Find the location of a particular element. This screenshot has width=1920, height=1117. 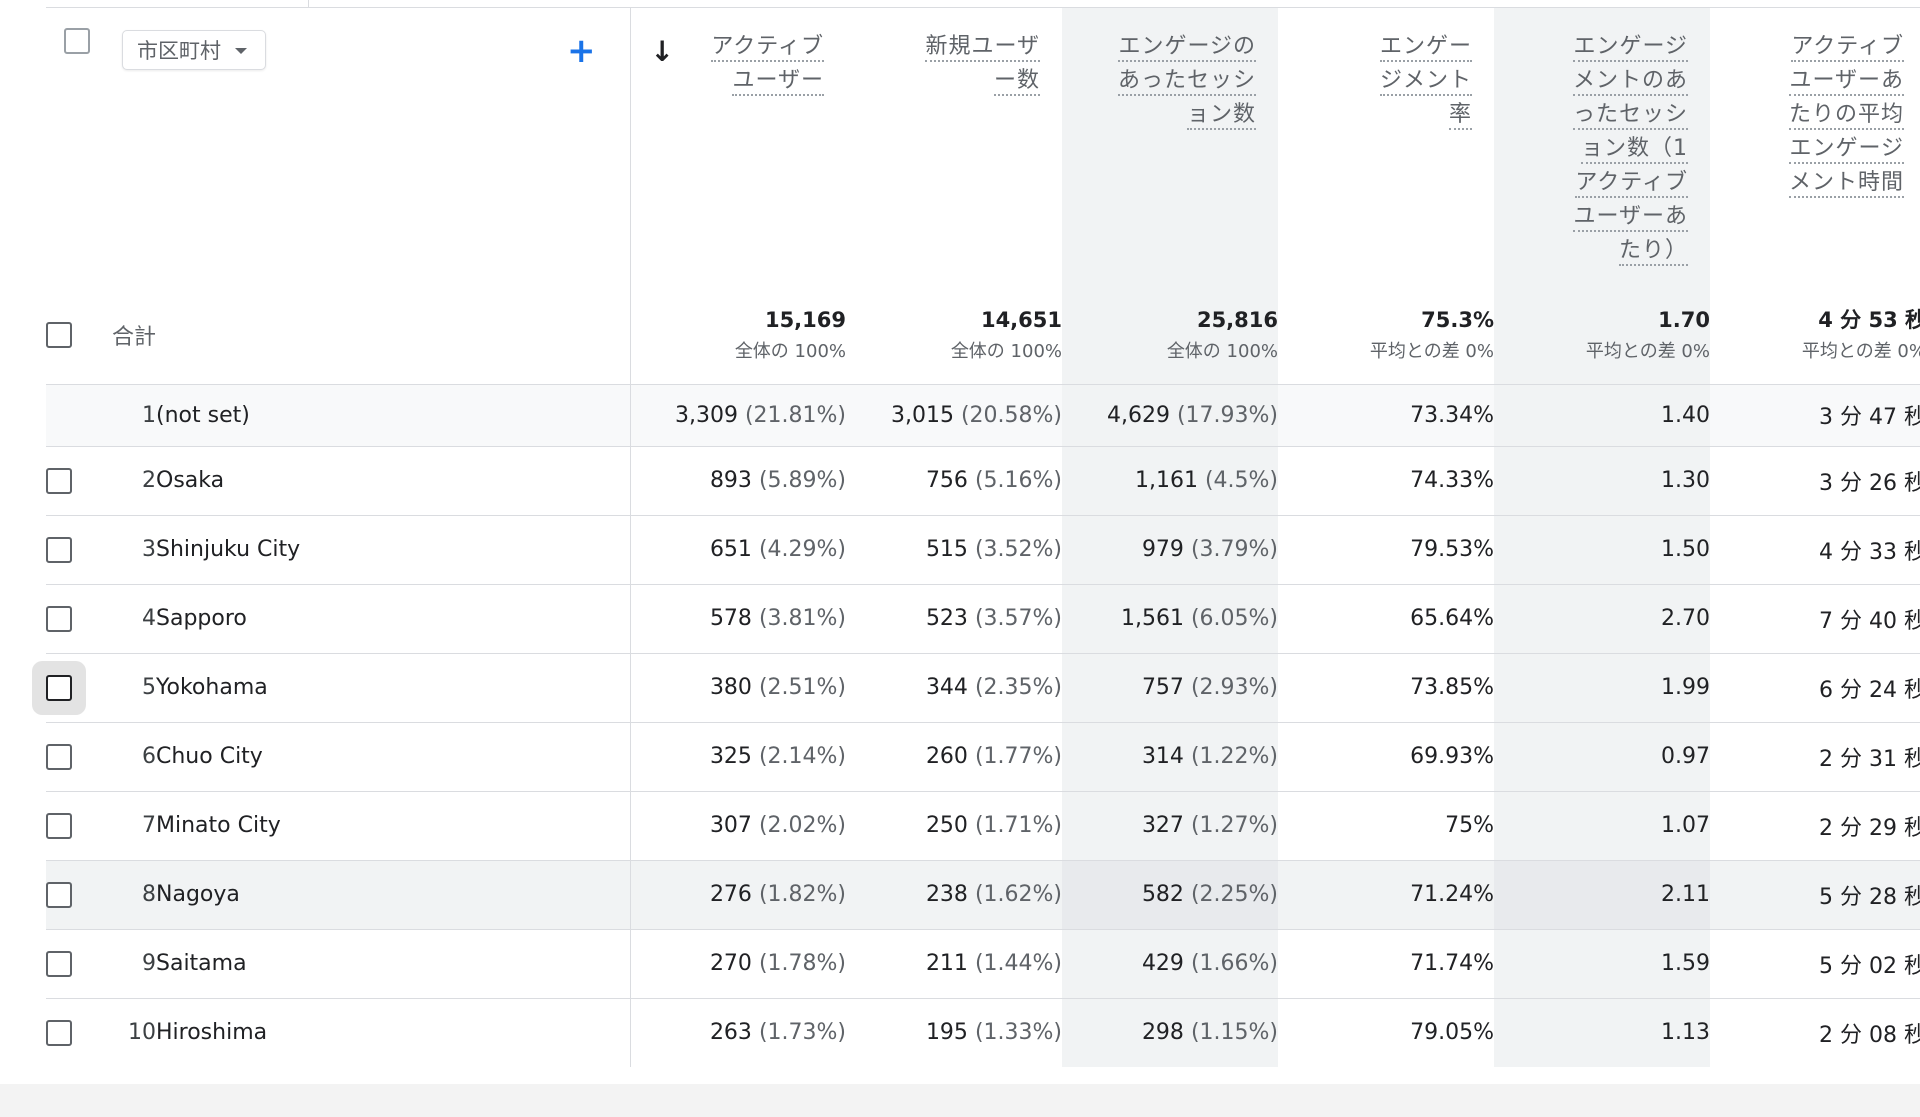

cell-engagement-rate: 71.74% is located at coordinates (1452, 963).